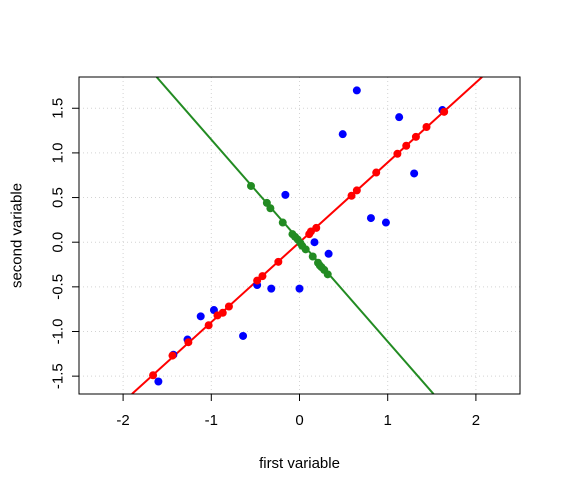 The image size is (562, 492). Describe the element at coordinates (58, 197) in the screenshot. I see `y-tick-label: 0.5` at that location.